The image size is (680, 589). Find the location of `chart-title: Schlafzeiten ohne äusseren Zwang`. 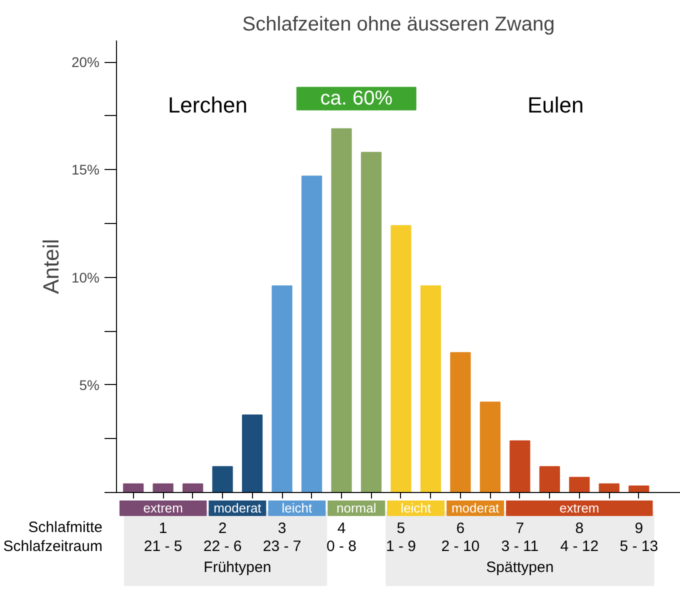

chart-title: Schlafzeiten ohne äusseren Zwang is located at coordinates (398, 25).